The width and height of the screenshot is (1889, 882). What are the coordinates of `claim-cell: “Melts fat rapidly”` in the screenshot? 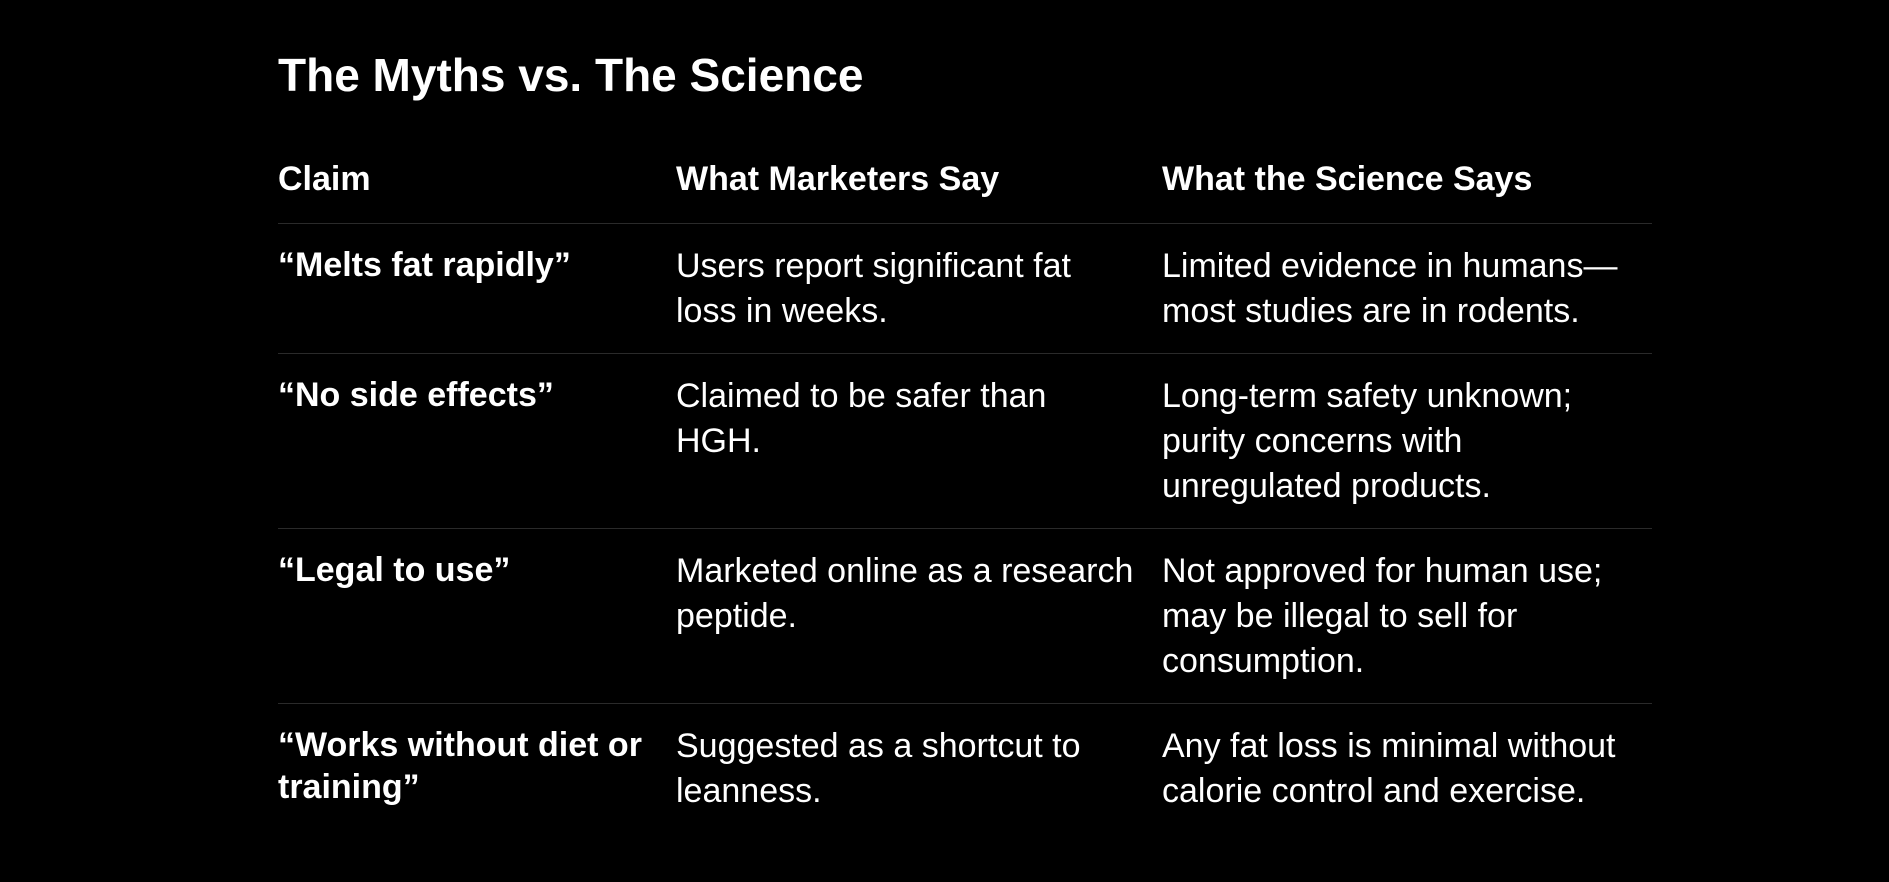 It's located at (477, 288).